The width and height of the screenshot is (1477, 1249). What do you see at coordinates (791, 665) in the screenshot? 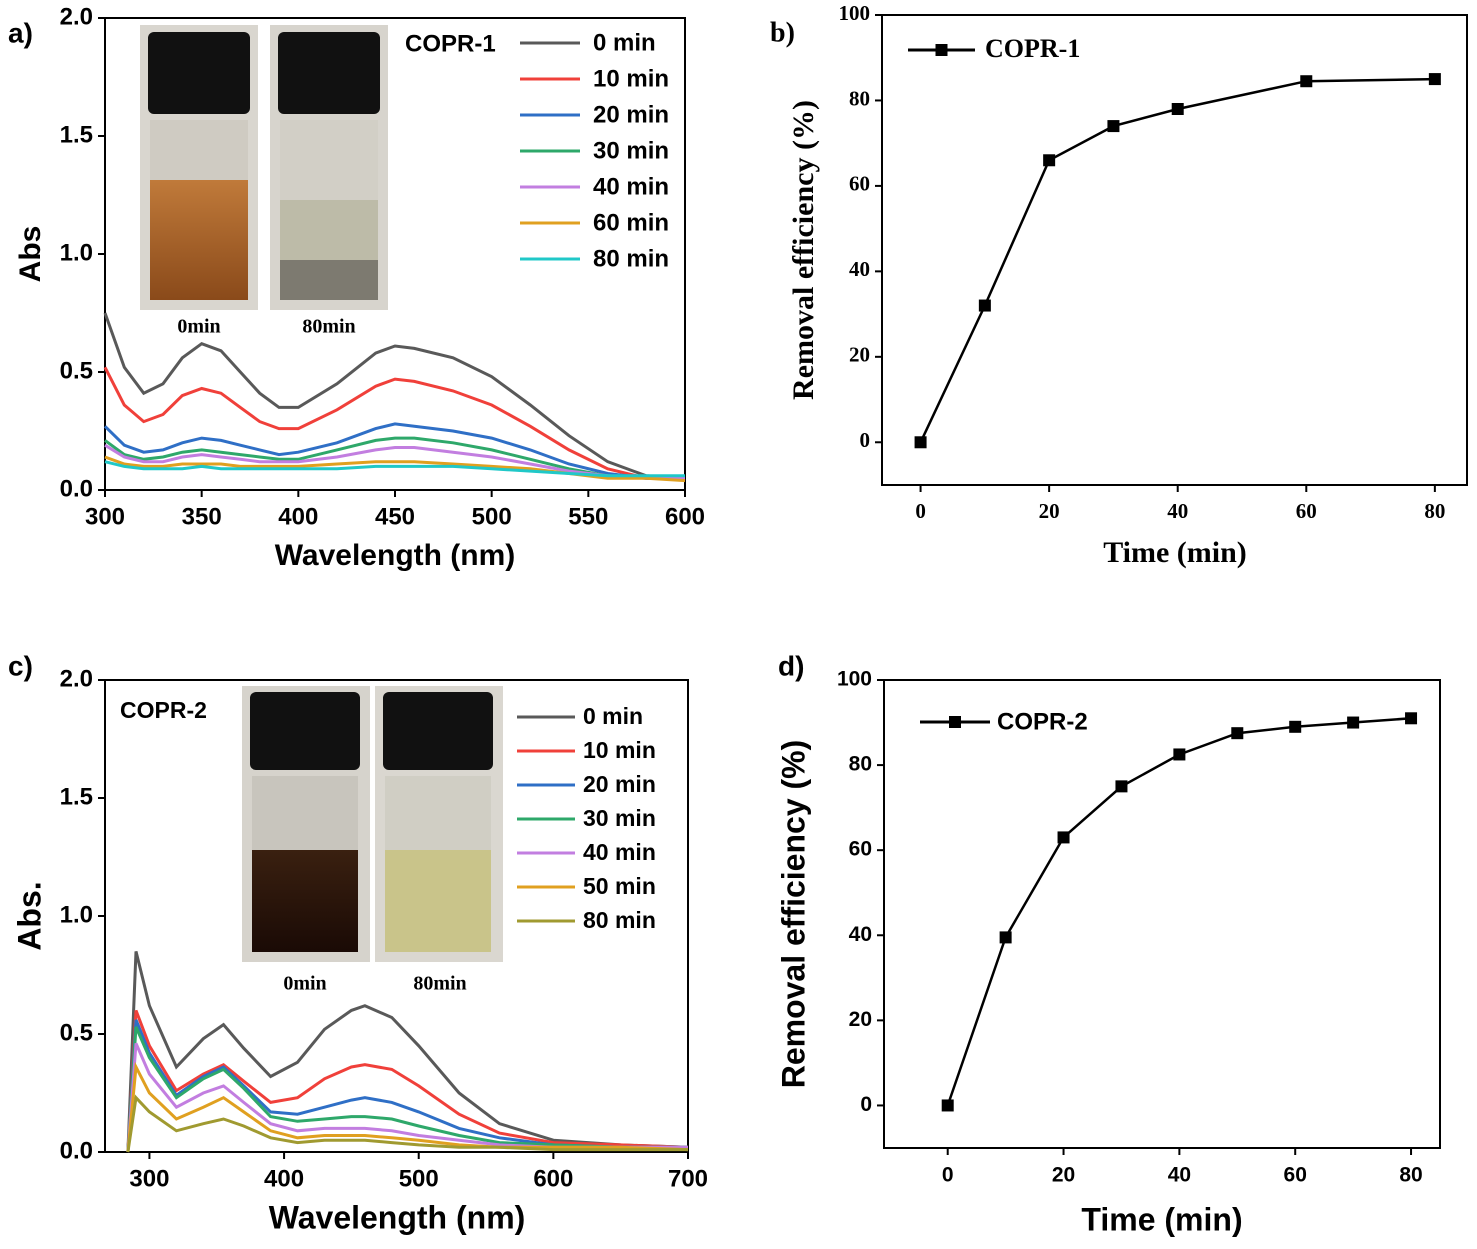
I see `panel-label: d)` at bounding box center [791, 665].